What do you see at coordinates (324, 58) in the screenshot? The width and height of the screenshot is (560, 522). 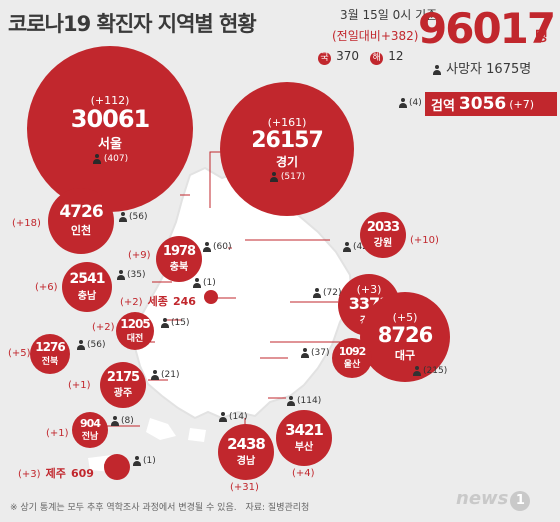 I see `domestic-tag: 국` at bounding box center [324, 58].